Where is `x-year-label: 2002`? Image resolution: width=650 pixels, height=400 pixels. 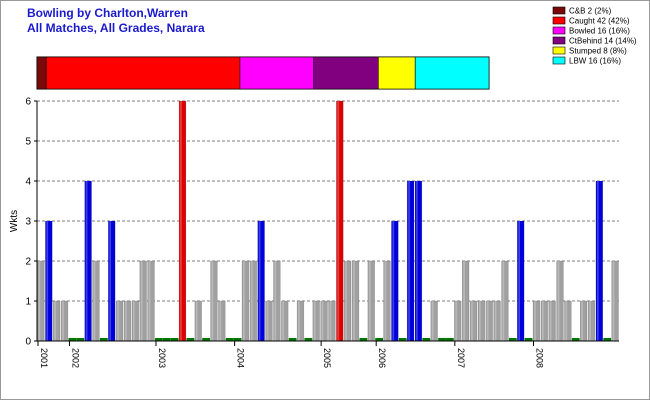 x-year-label: 2002 is located at coordinates (75, 358).